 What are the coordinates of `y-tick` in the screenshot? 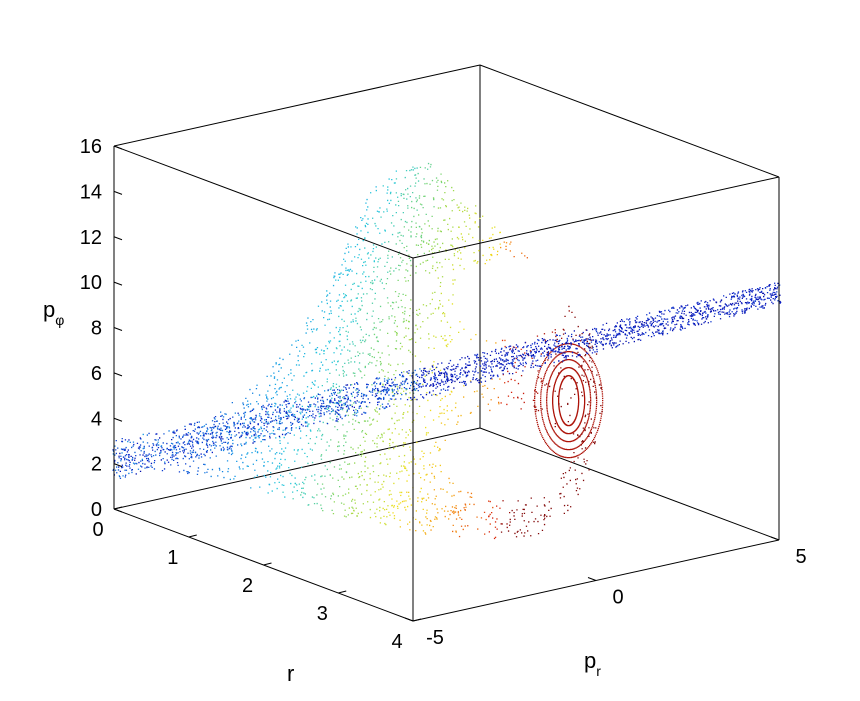 It's located at (775, 538).